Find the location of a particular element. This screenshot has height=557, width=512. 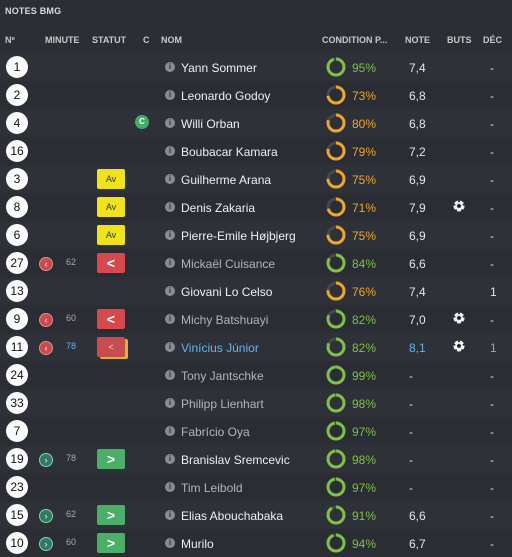

shirt-number: 7 is located at coordinates (17, 431).